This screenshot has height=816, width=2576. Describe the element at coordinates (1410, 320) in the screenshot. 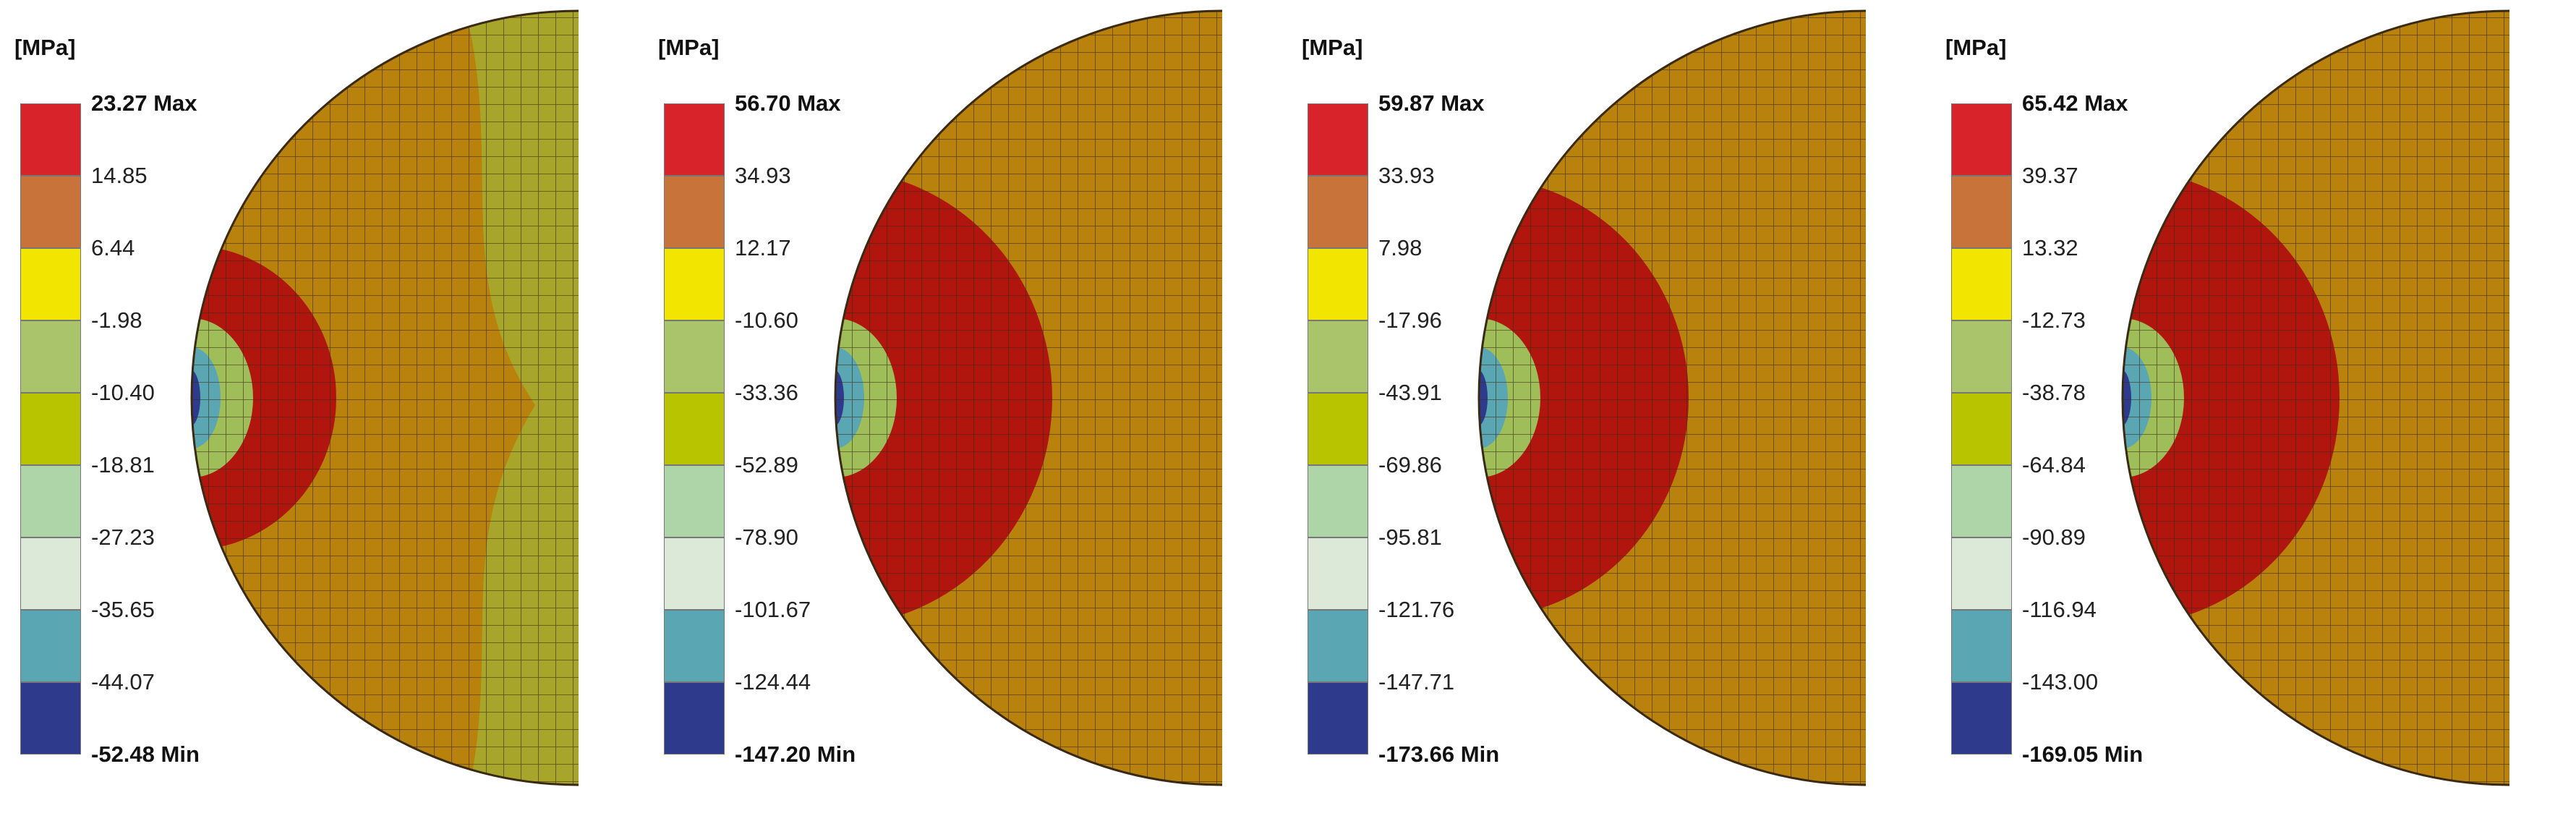

I see `legend-tick-label: -17.96` at that location.